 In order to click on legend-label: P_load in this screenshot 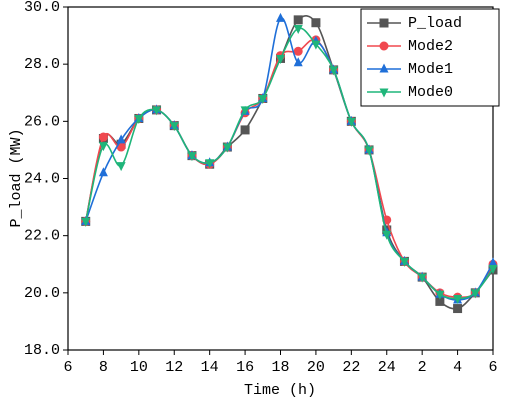, I will do `click(435, 23)`.